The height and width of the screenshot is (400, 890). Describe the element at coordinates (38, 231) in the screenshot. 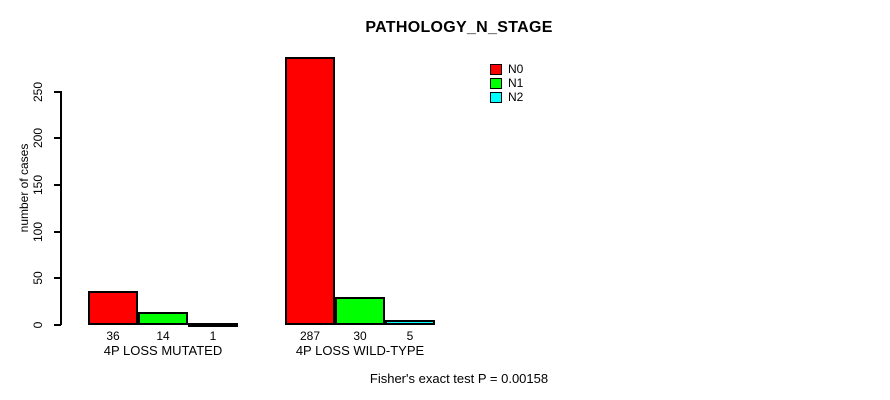

I see `y-axis-tick-label: 100` at that location.